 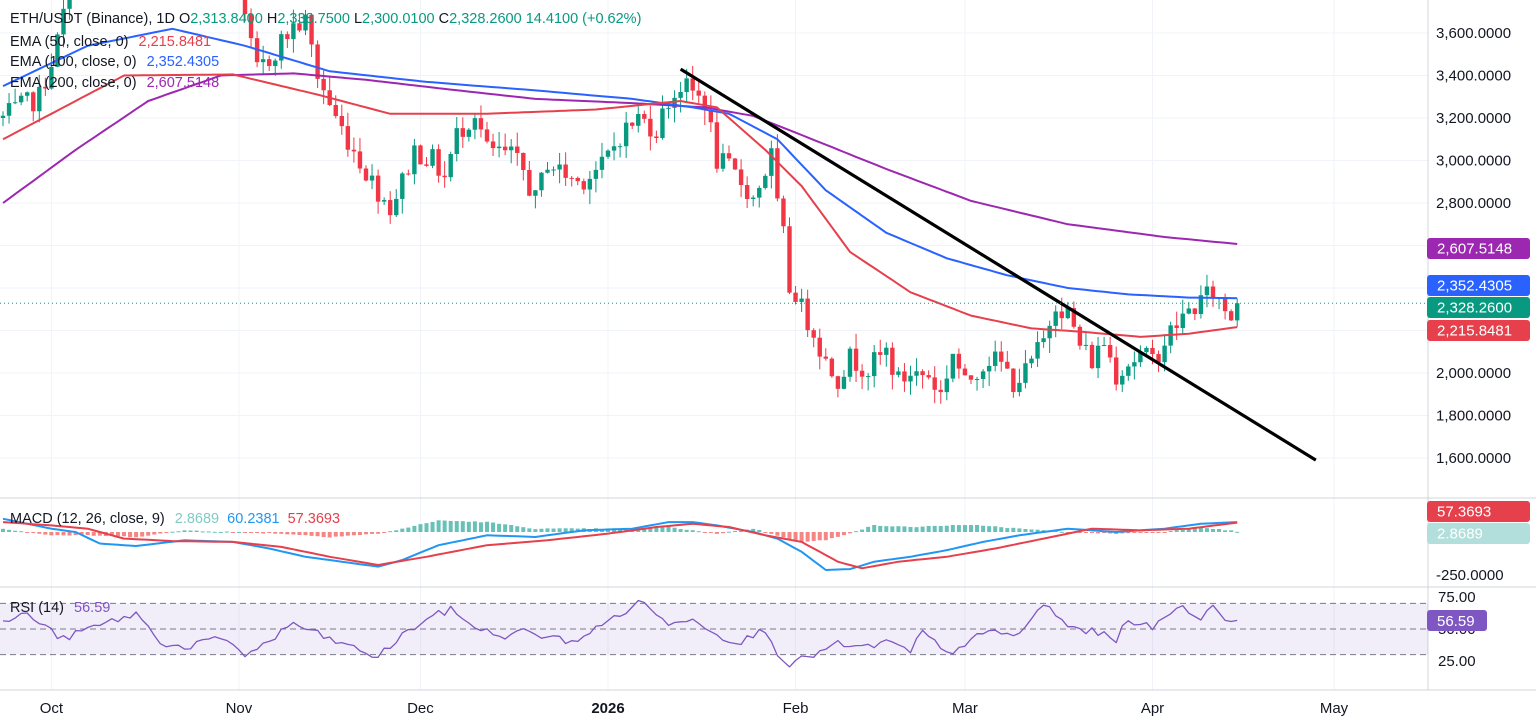 I want to click on rsi-badge: 56.59, so click(x=1456, y=621).